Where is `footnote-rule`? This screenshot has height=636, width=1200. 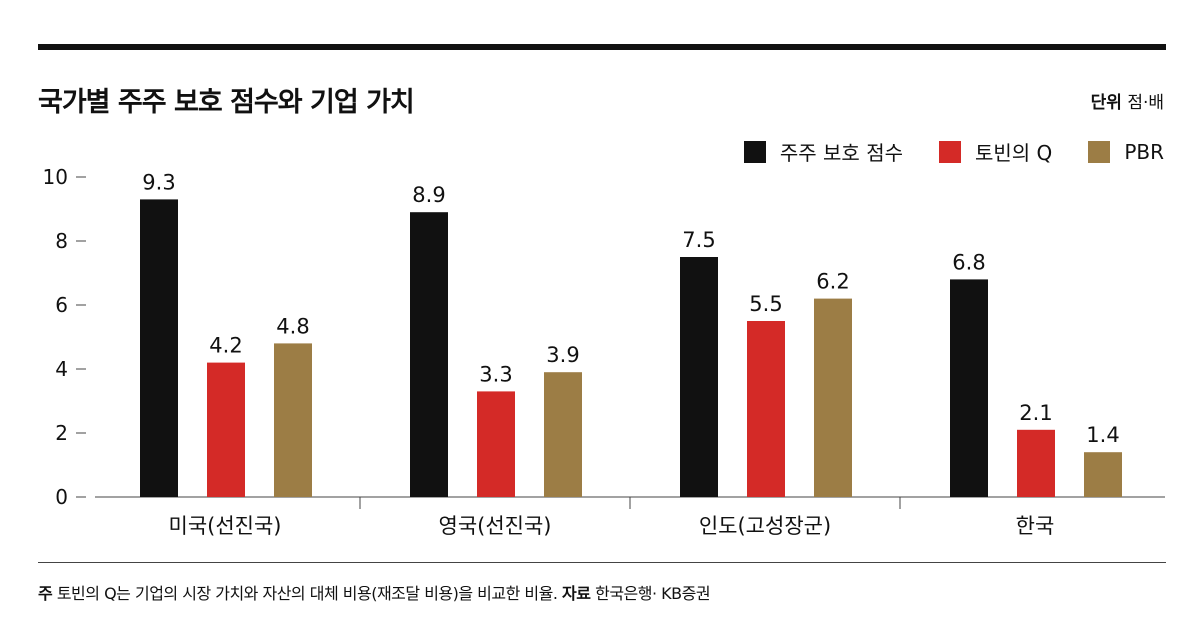 footnote-rule is located at coordinates (602, 562).